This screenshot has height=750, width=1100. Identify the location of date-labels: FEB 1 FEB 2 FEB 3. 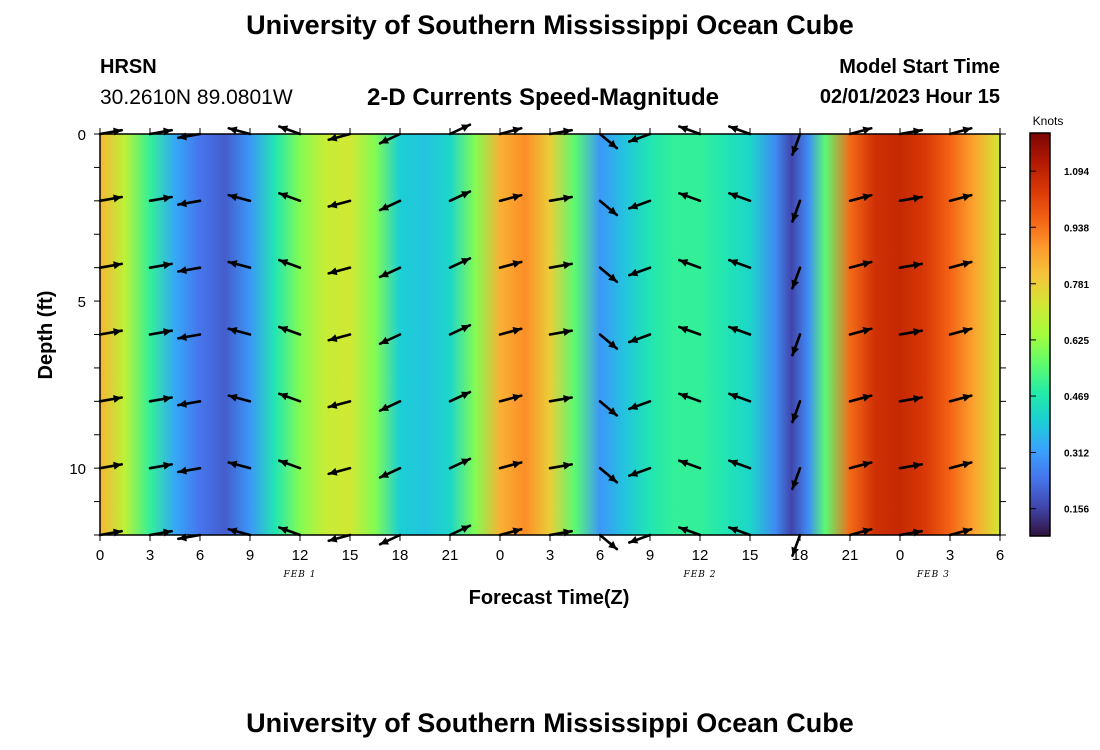
(615, 575).